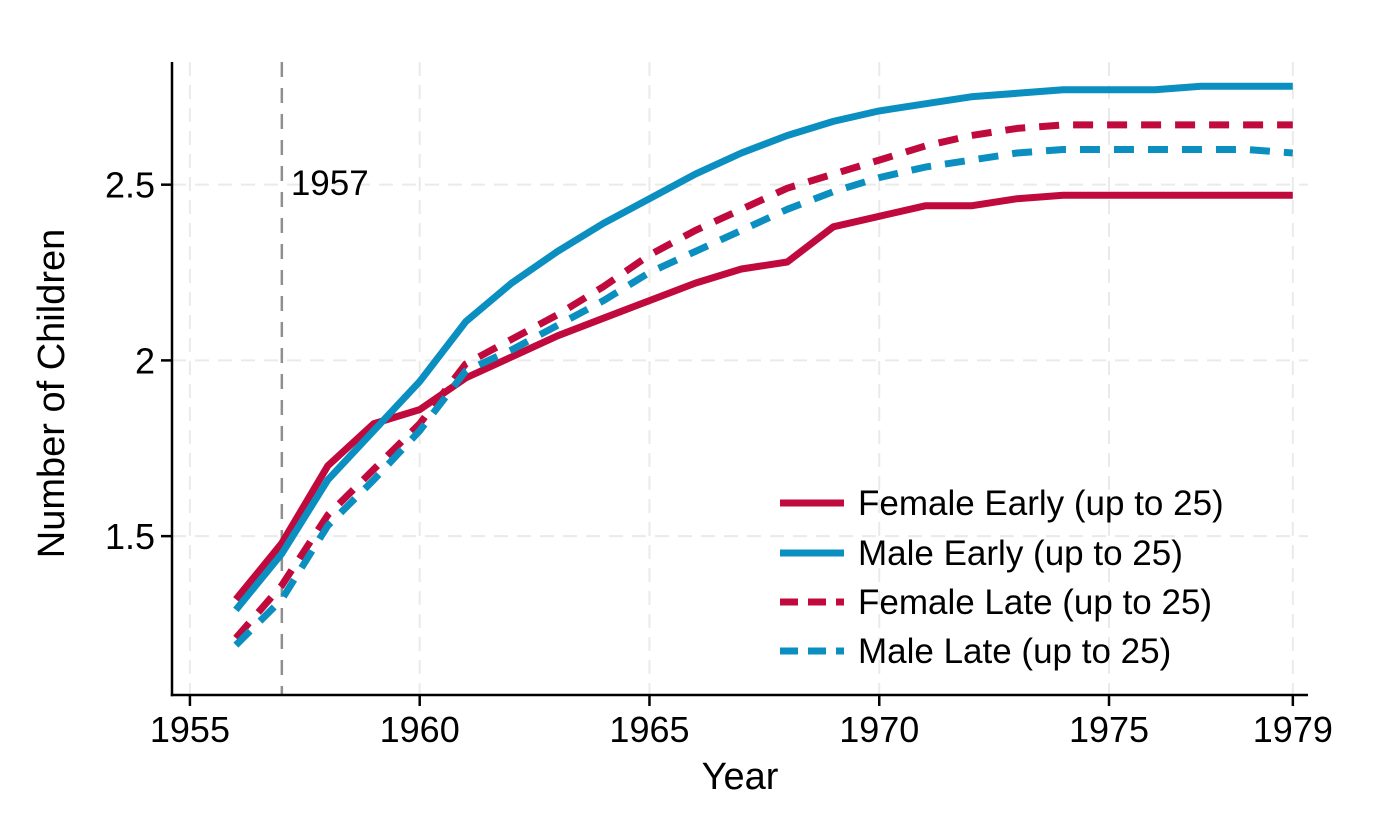  I want to click on legend-label: Male Late (up to 25), so click(1014, 651).